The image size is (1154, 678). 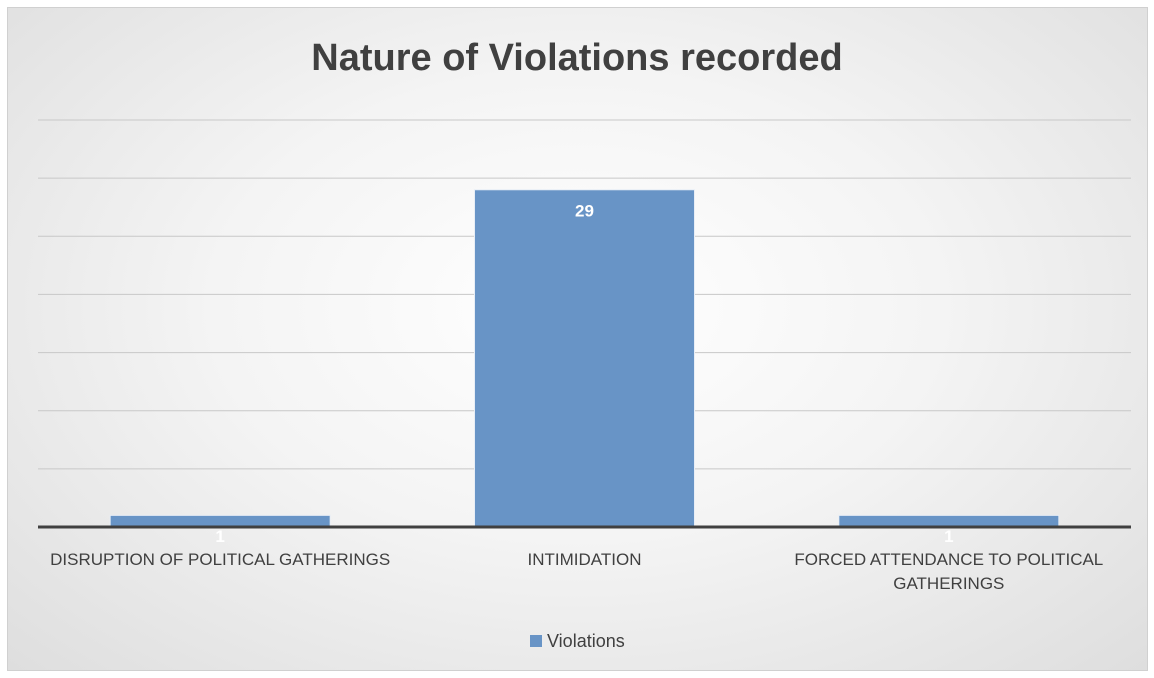 What do you see at coordinates (584, 210) in the screenshot?
I see `data-label: 29` at bounding box center [584, 210].